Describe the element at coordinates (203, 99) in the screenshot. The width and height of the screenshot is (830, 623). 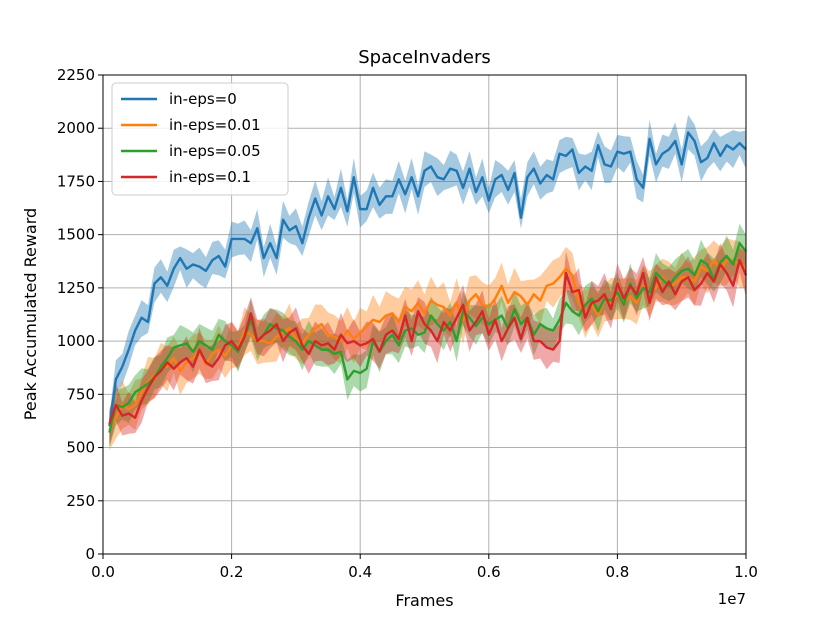
I see `legend-label: in-eps=0` at that location.